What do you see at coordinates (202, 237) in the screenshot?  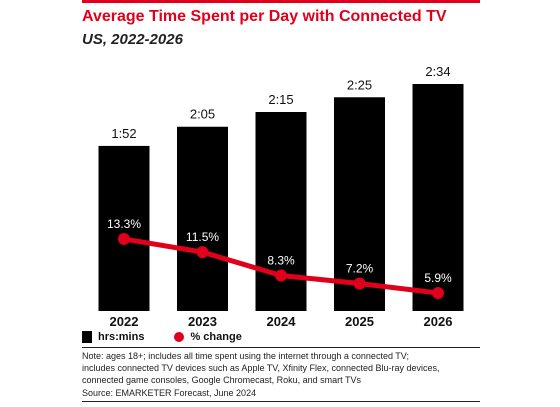 I see `line-value-label: 11.5%` at bounding box center [202, 237].